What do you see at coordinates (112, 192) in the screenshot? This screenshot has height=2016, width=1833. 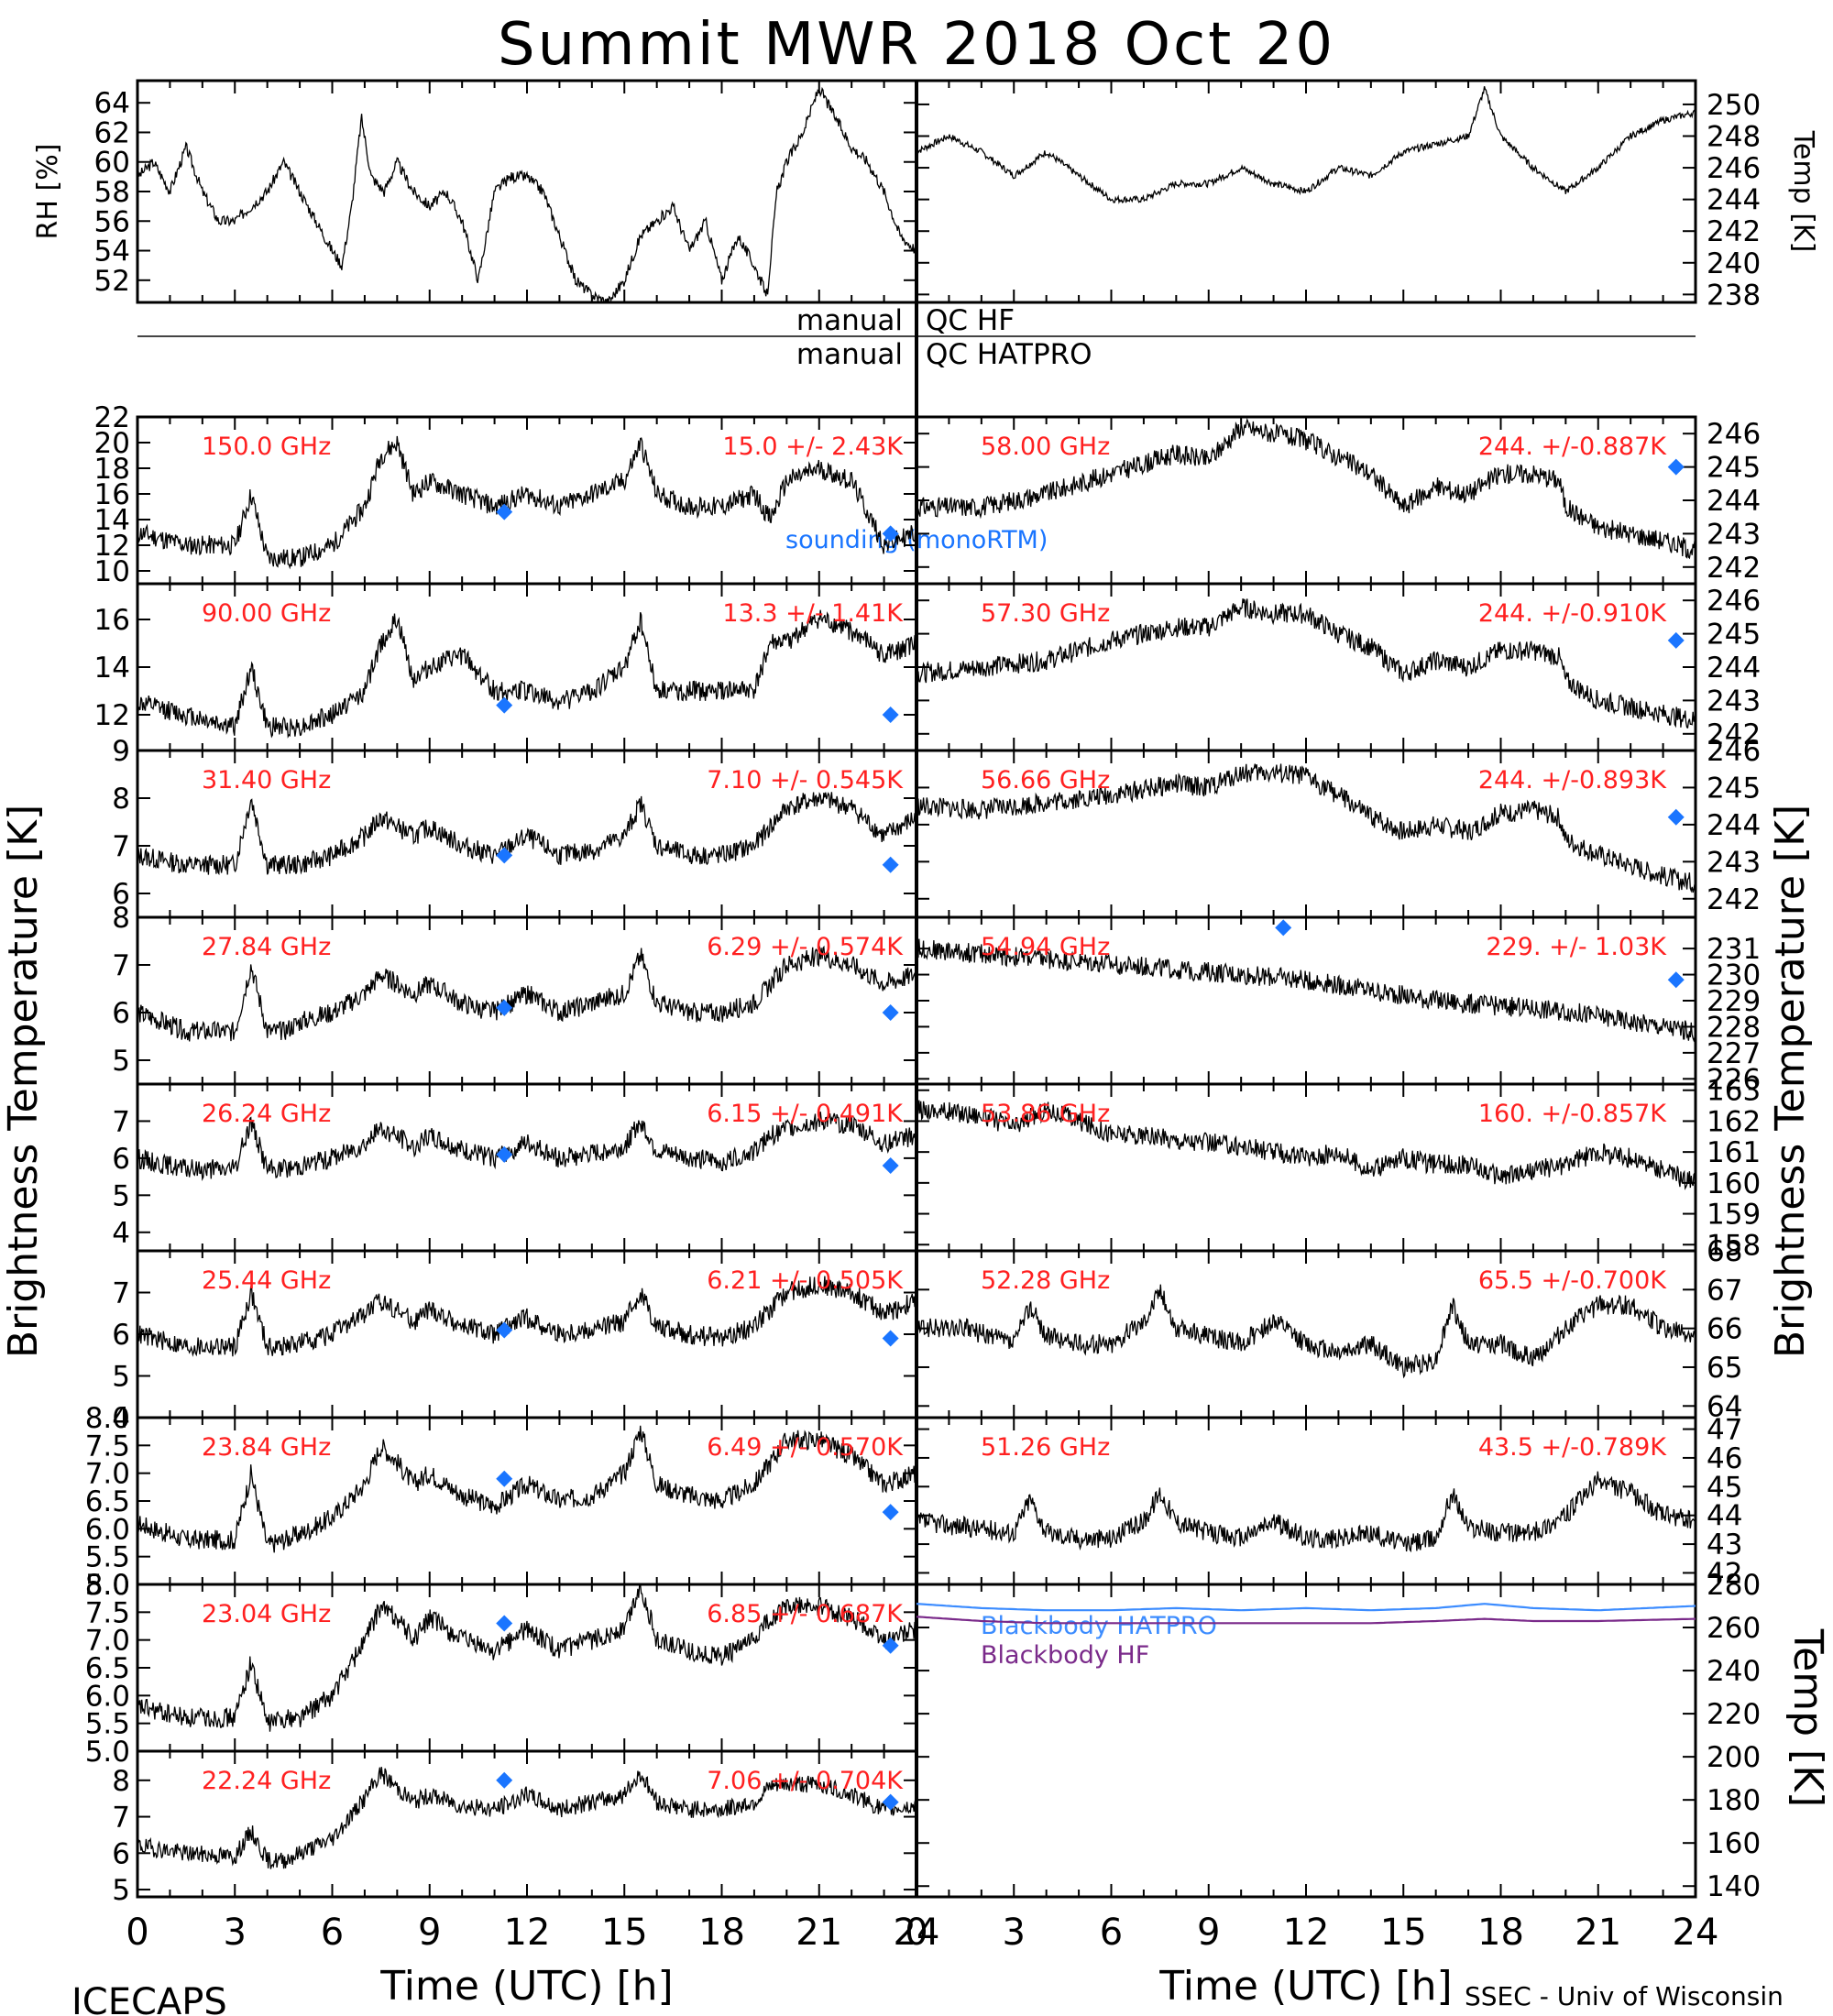 I see `y-tick-label: 58` at bounding box center [112, 192].